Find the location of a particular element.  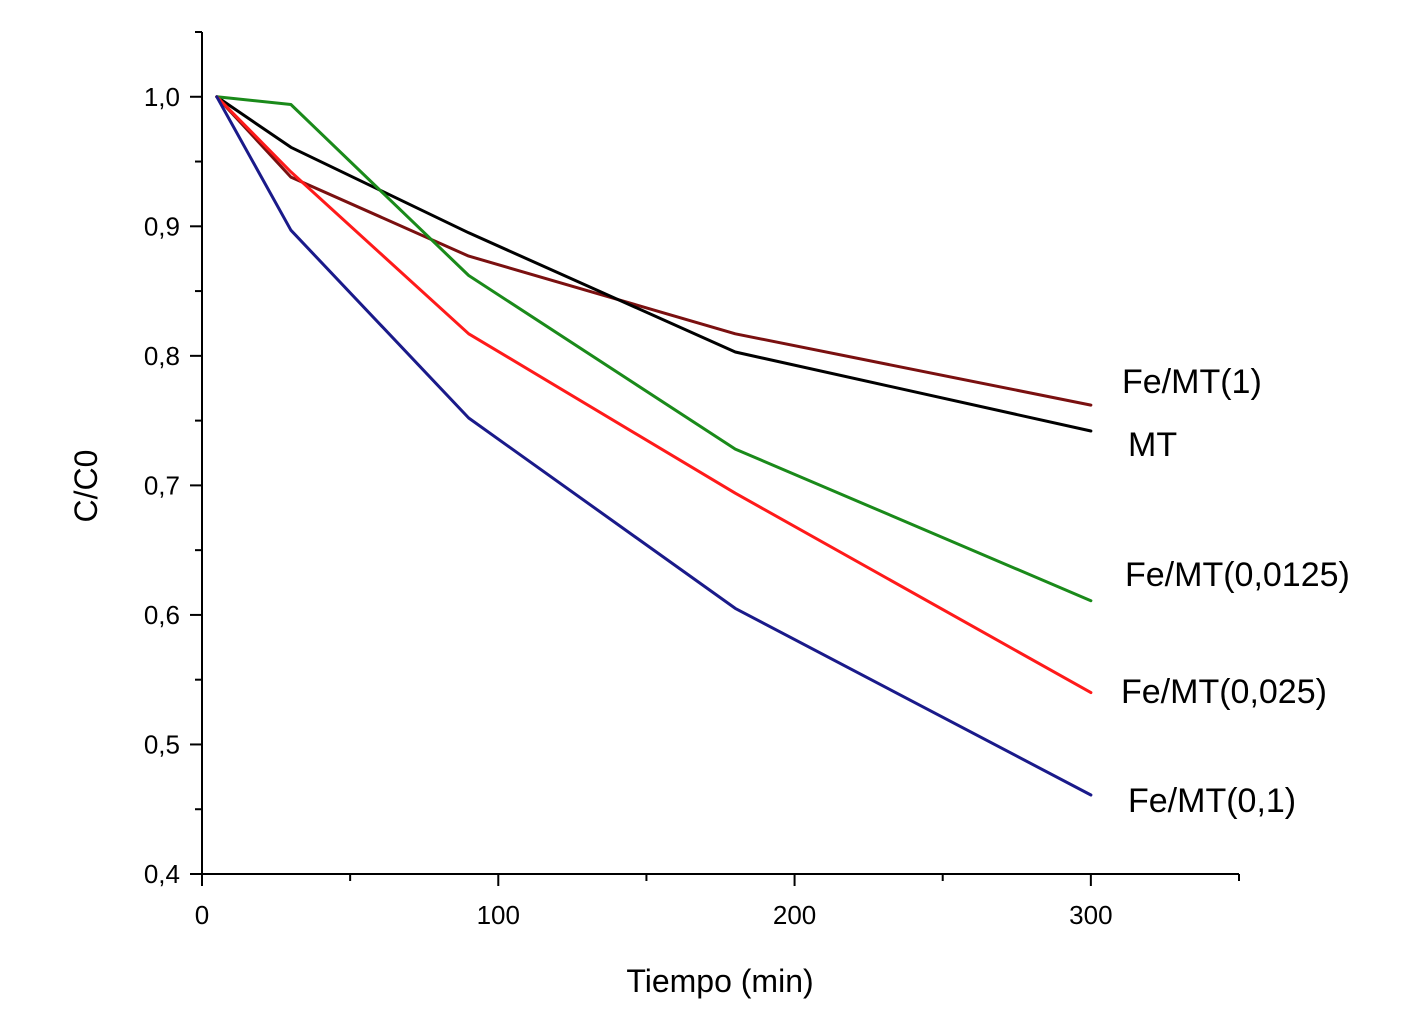

series-label: Fe/MT(0,025) is located at coordinates (1224, 692).